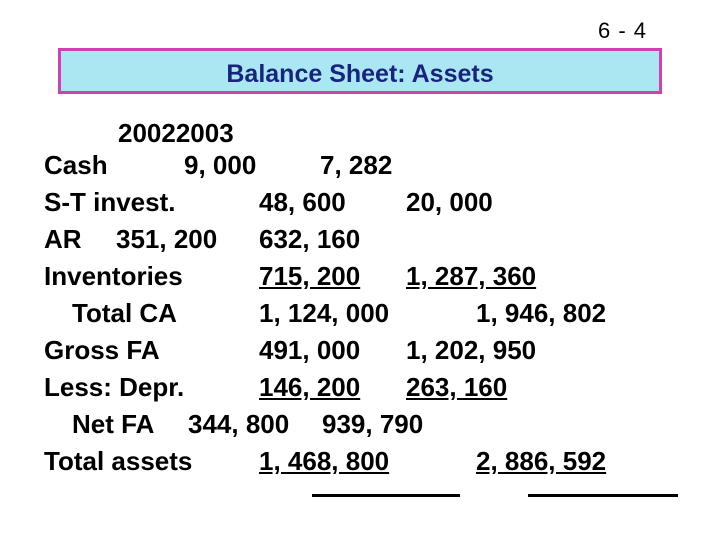  I want to click on total-assets-2003: 2, 886, 592, so click(541, 461).